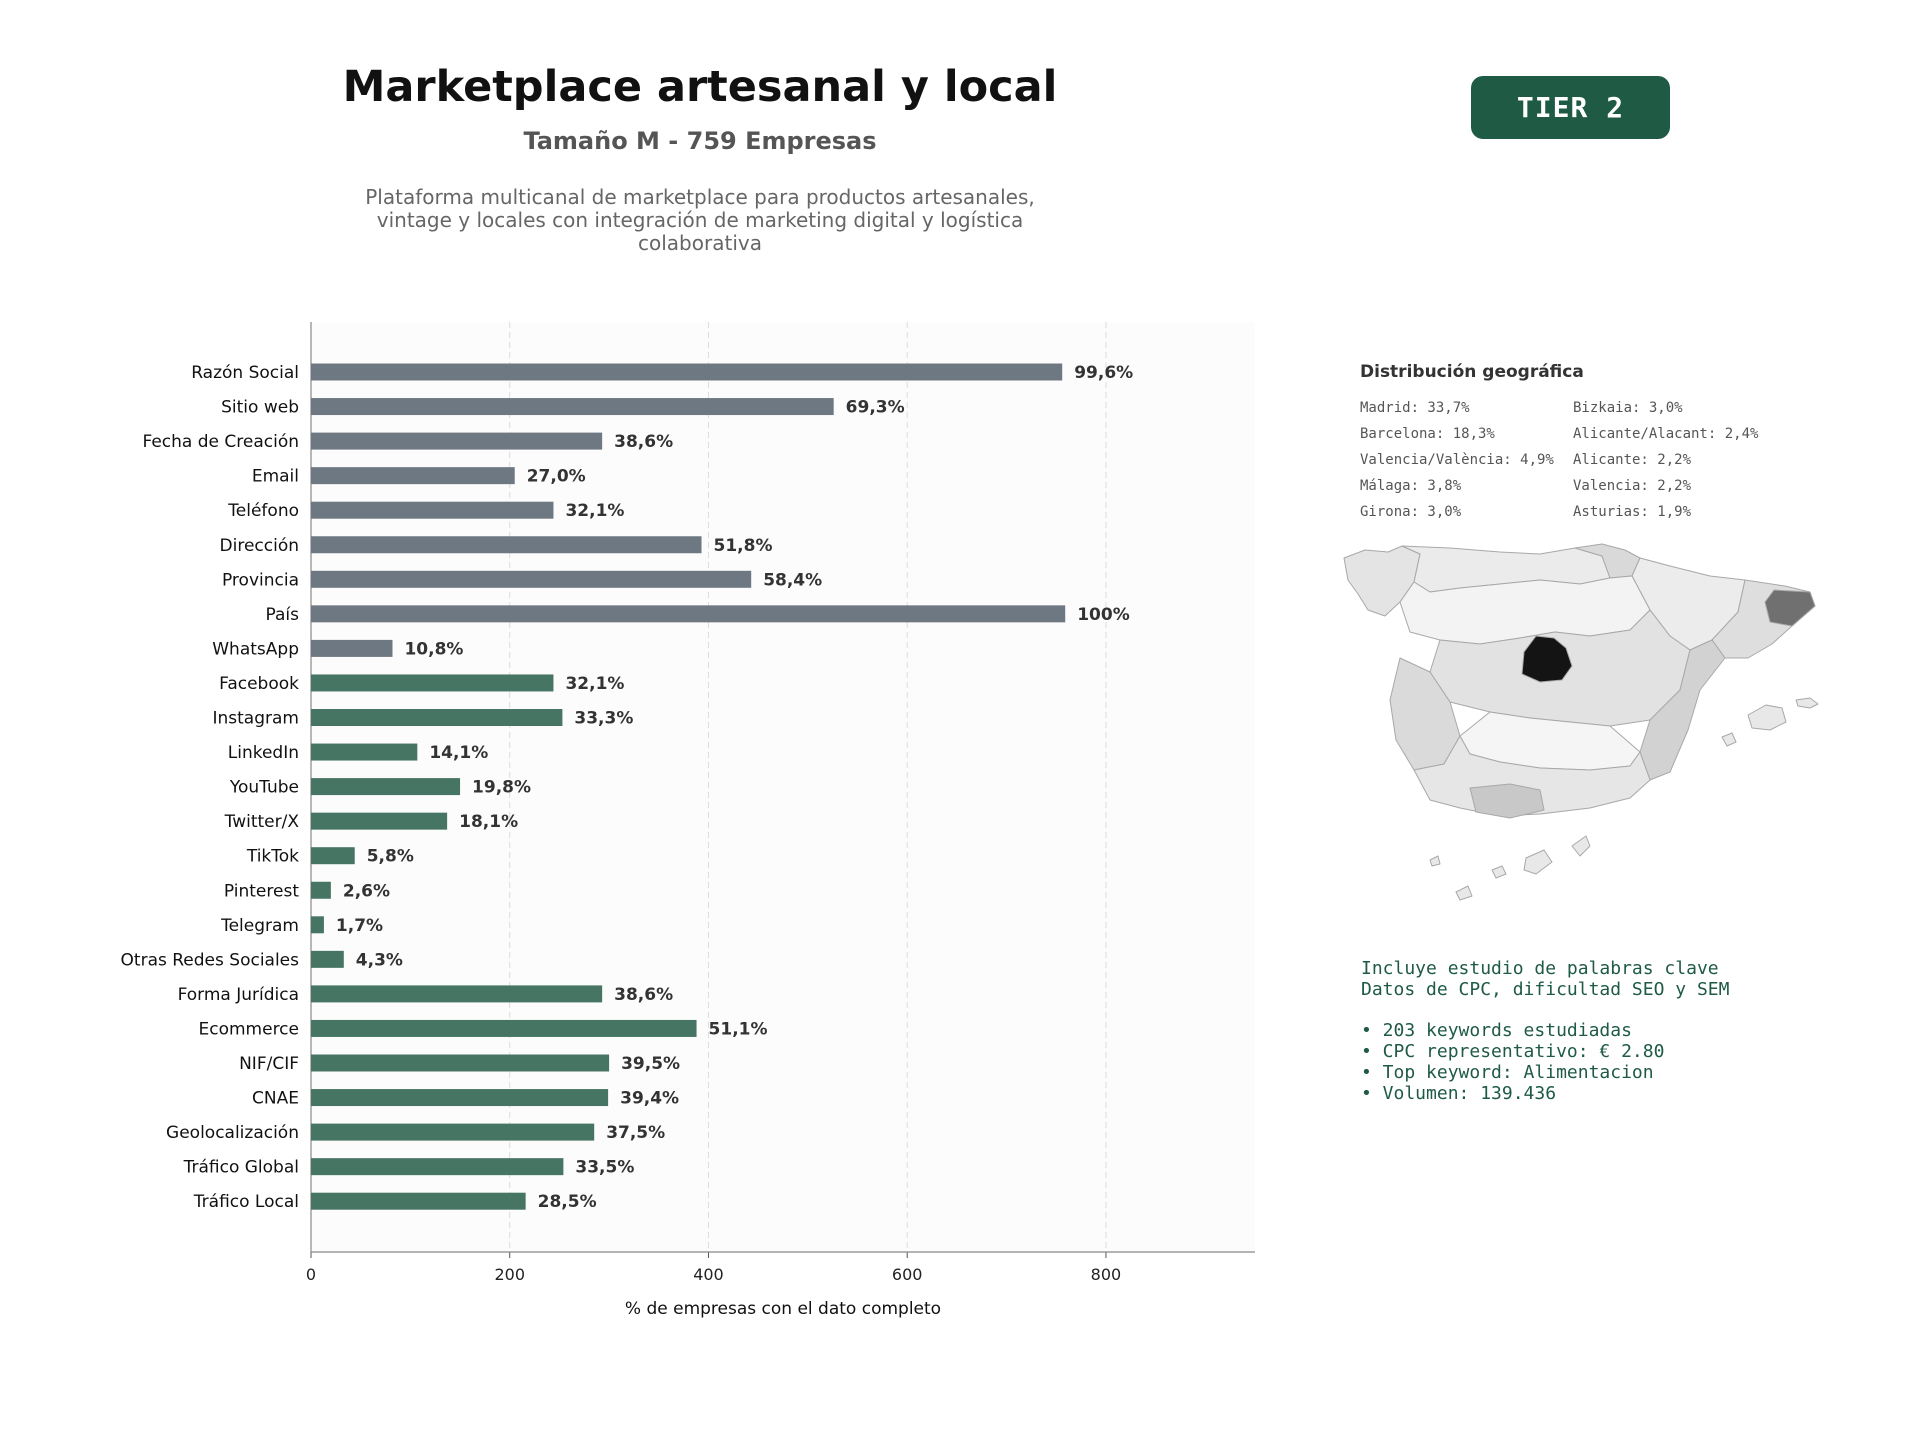 This screenshot has width=1920, height=1440. What do you see at coordinates (433, 649) in the screenshot?
I see `data-label: 10,8%` at bounding box center [433, 649].